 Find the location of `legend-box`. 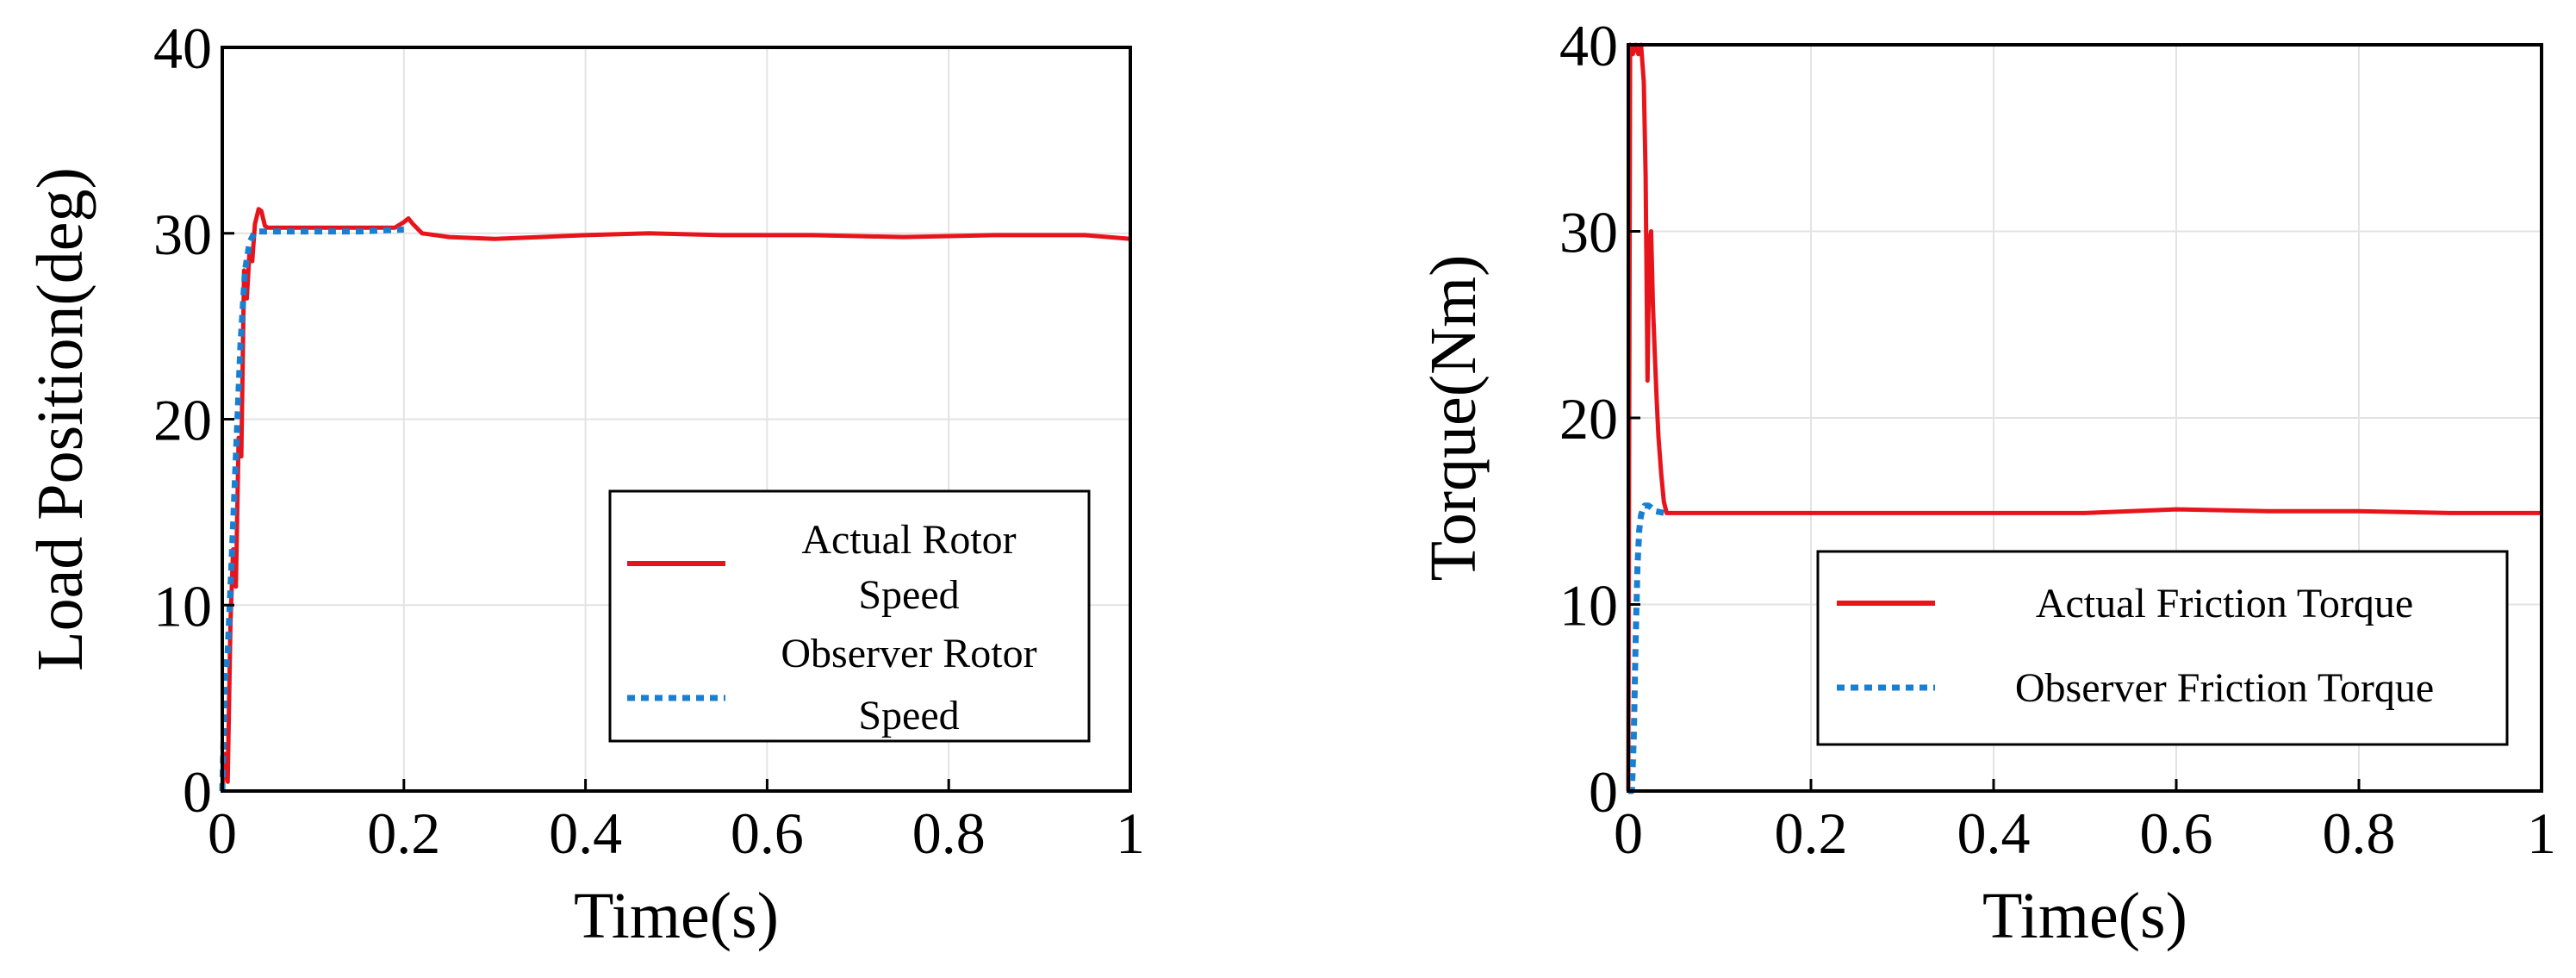

legend-box is located at coordinates (2163, 648).